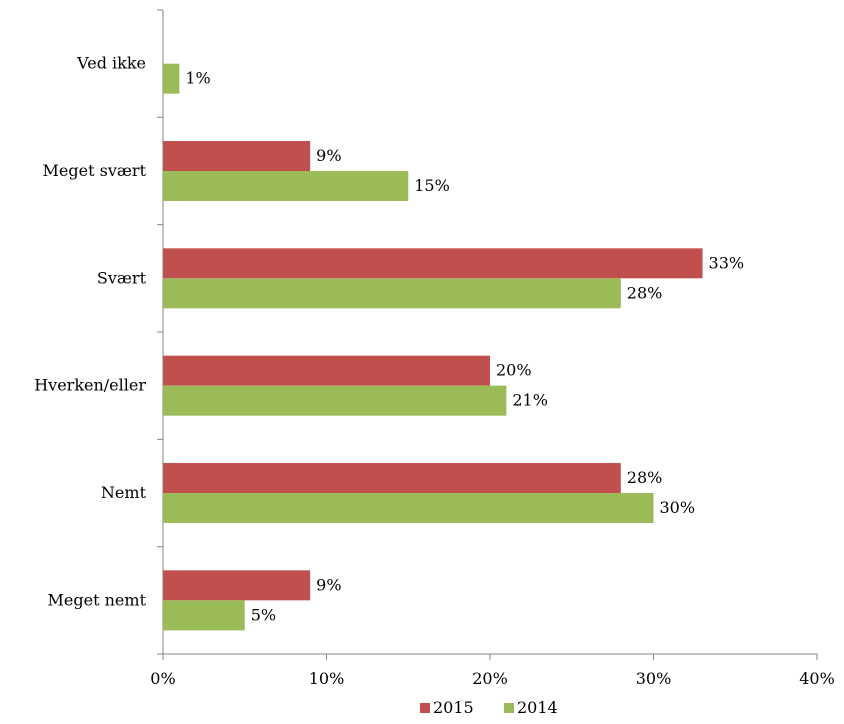 This screenshot has width=844, height=724. I want to click on data-label-2014-hverken-eller: 21%, so click(530, 400).